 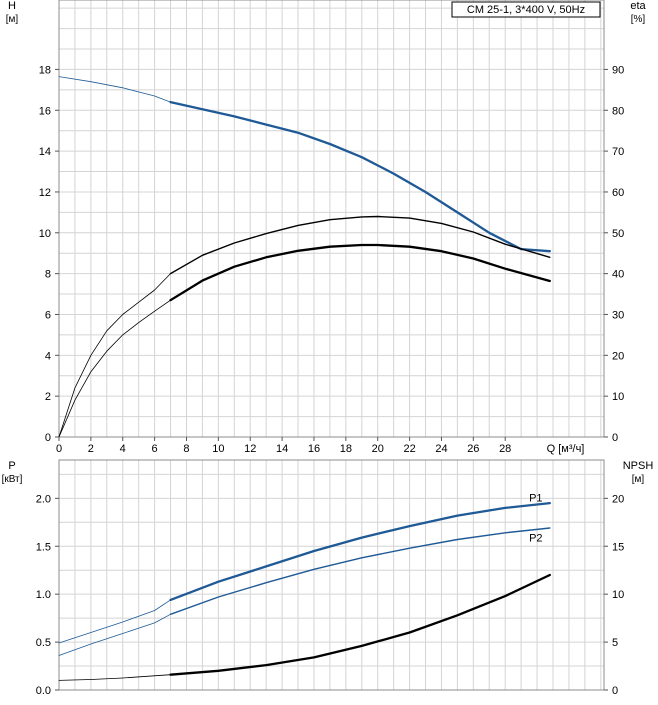 I want to click on x-axis-label: Q [м³/ч], so click(x=566, y=449).